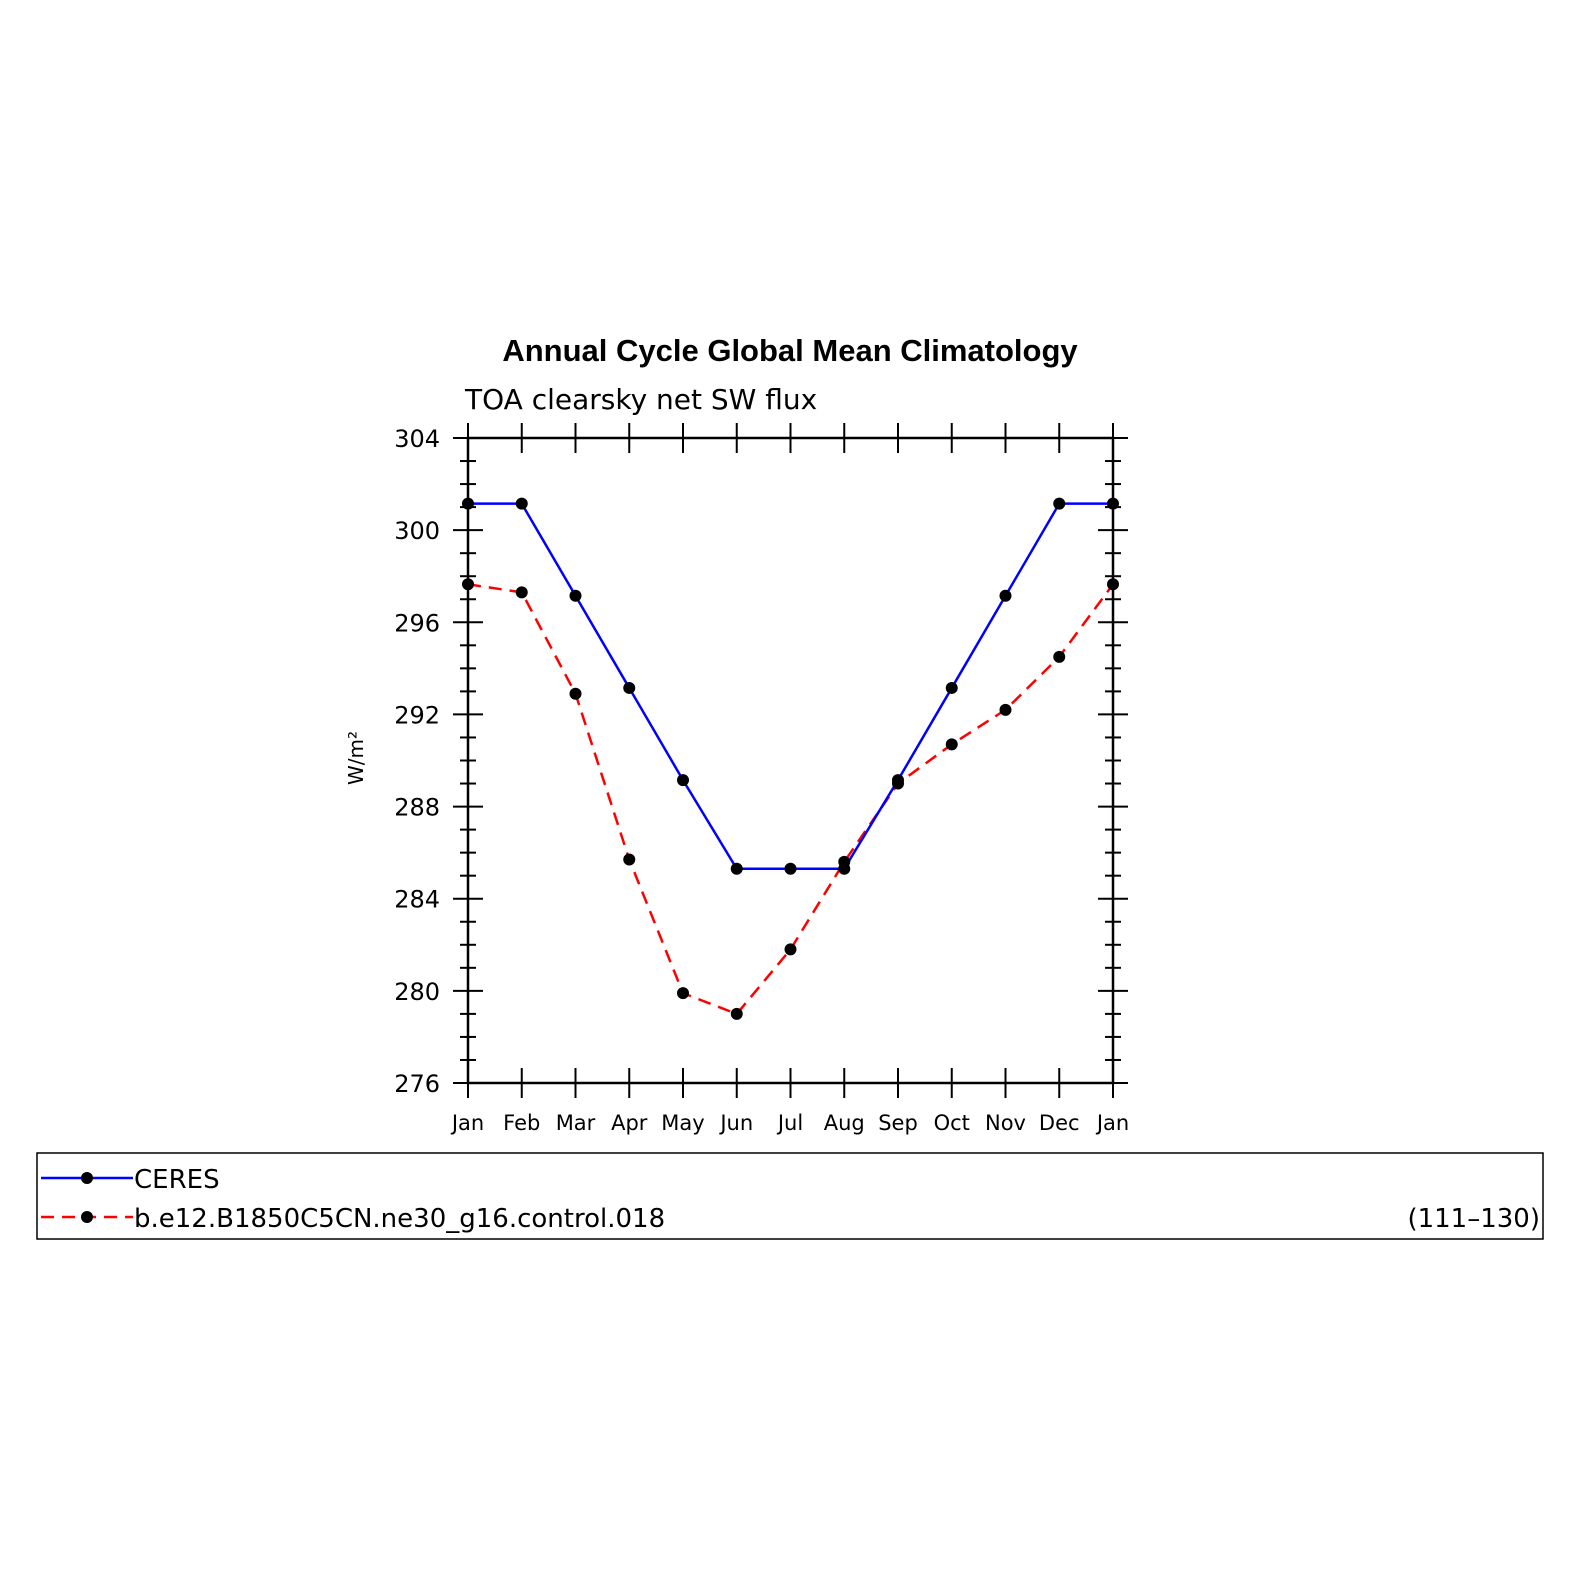 This screenshot has height=1575, width=1575. Describe the element at coordinates (356, 758) in the screenshot. I see `y-axis-label: W/m²` at that location.